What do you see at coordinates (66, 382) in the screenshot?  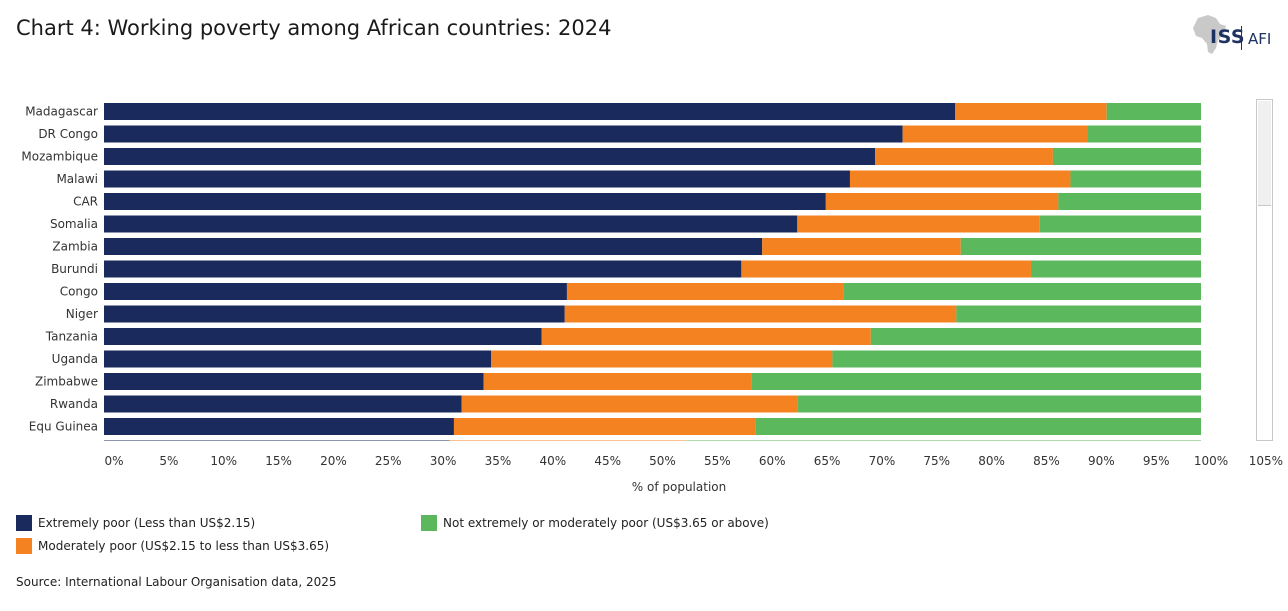 I see `category-label: Zimbabwe` at bounding box center [66, 382].